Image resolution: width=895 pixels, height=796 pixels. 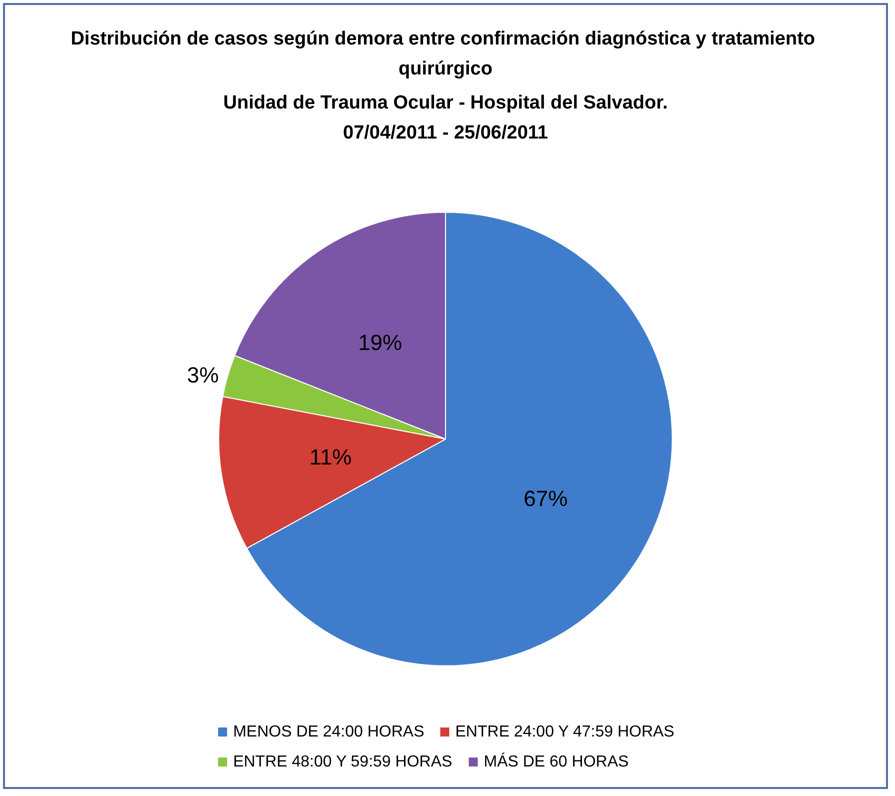 What do you see at coordinates (445, 118) in the screenshot?
I see `chart-subtitle: Unidad de Trauma Ocular - Hospital del Salvador. 07/04/2011 - 25/06/2011` at bounding box center [445, 118].